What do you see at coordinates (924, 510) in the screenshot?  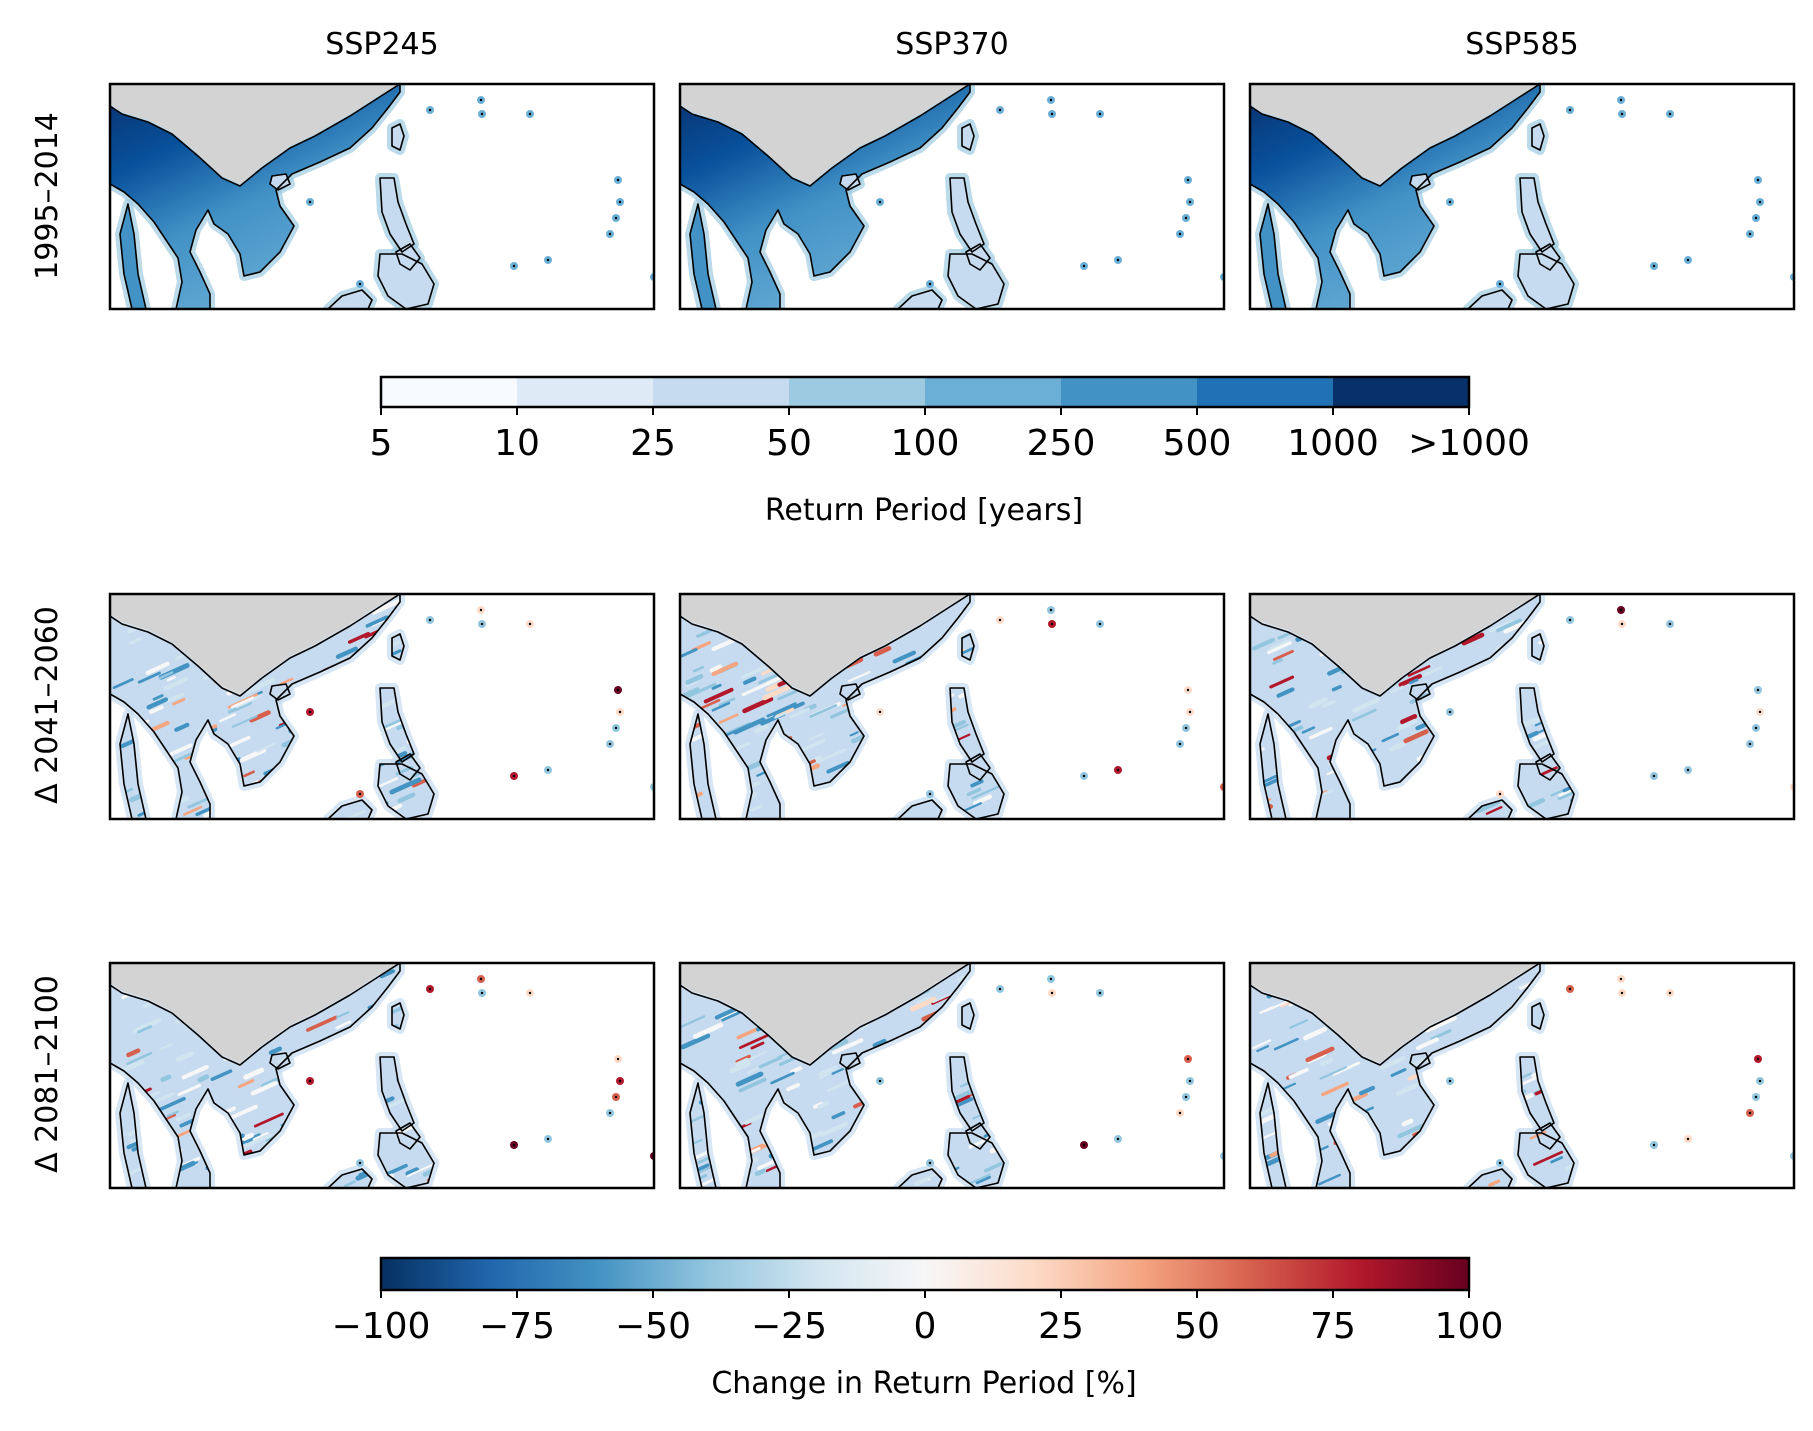 I see `return-period-colorbar-label: Return Period [years]` at bounding box center [924, 510].